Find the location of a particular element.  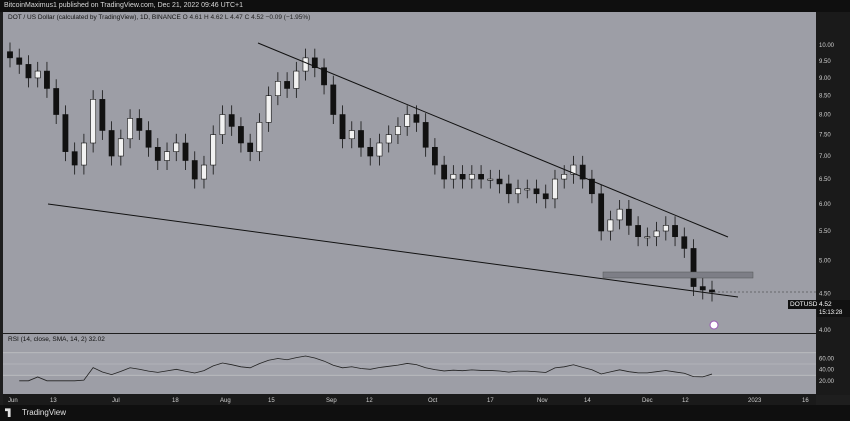

last-price-tag: 4.52 is located at coordinates (833, 304).